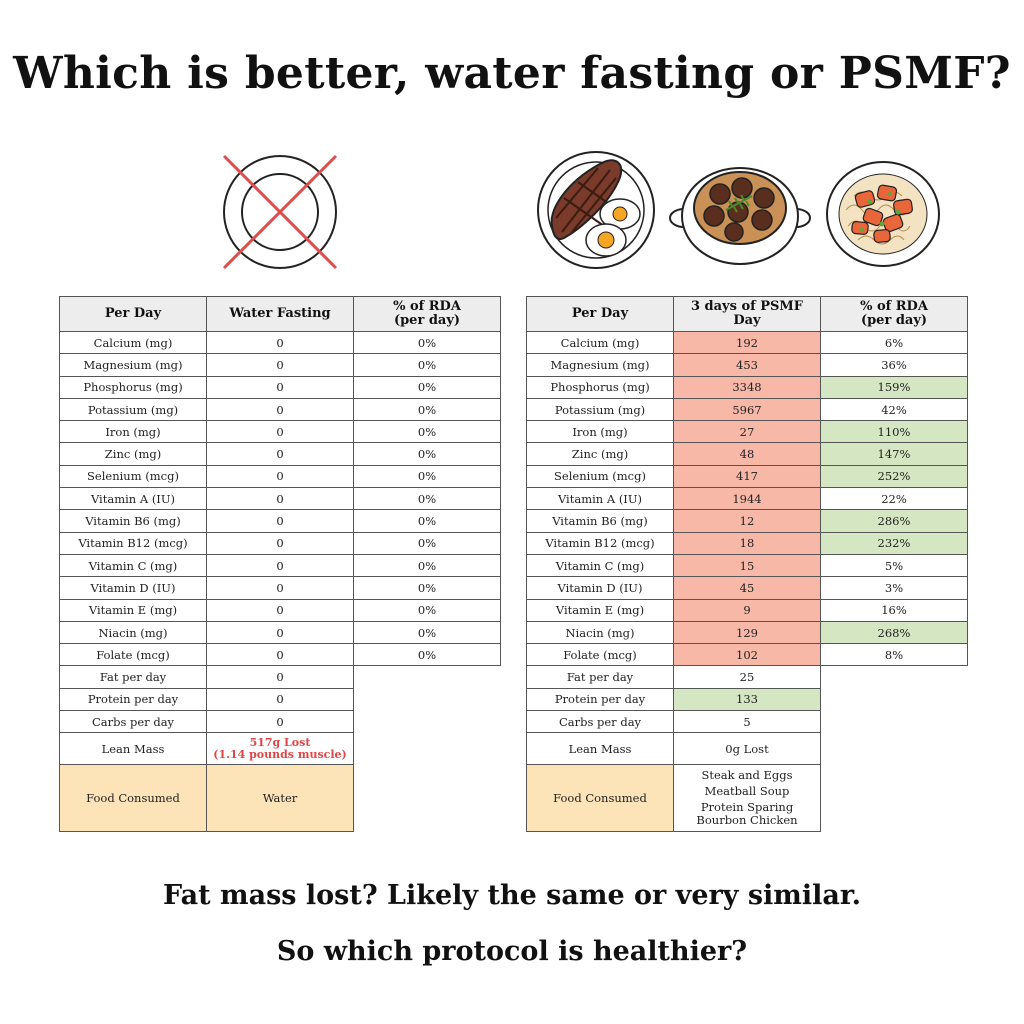  I want to click on table-row: Fat per day 25, so click(747, 677).